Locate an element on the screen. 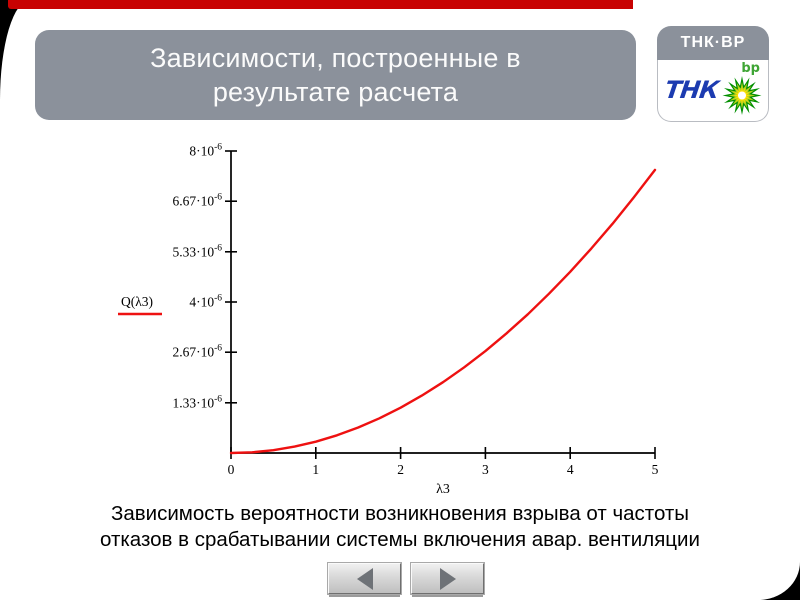 Image resolution: width=800 pixels, height=600 pixels. tnk-bp-wordmark: ТНК·ВР is located at coordinates (713, 42).